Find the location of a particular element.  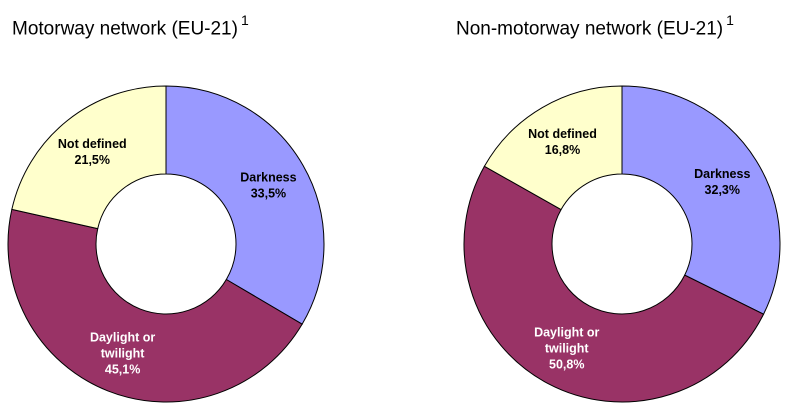

chart-title: Motorway network (EU-21) 1 is located at coordinates (130, 26).